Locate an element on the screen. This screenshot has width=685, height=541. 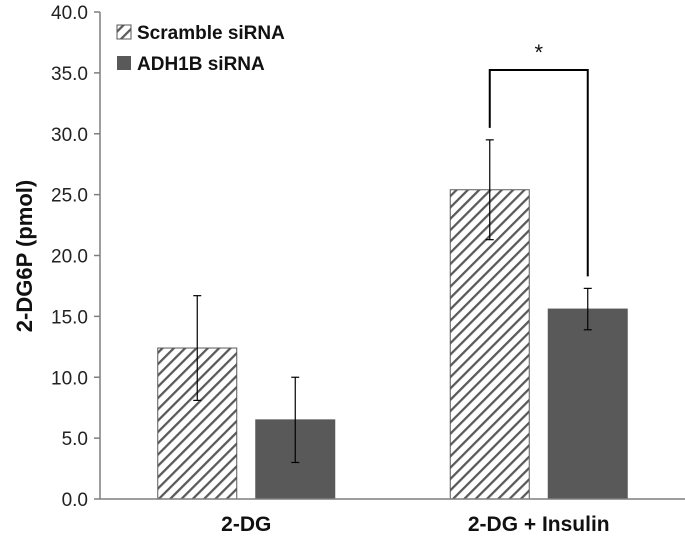
significance-annotation: * is located at coordinates (538, 158).